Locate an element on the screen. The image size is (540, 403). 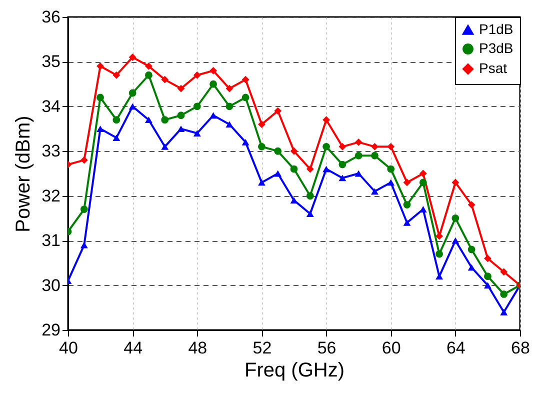
legend-label: P3dB is located at coordinates (496, 48).